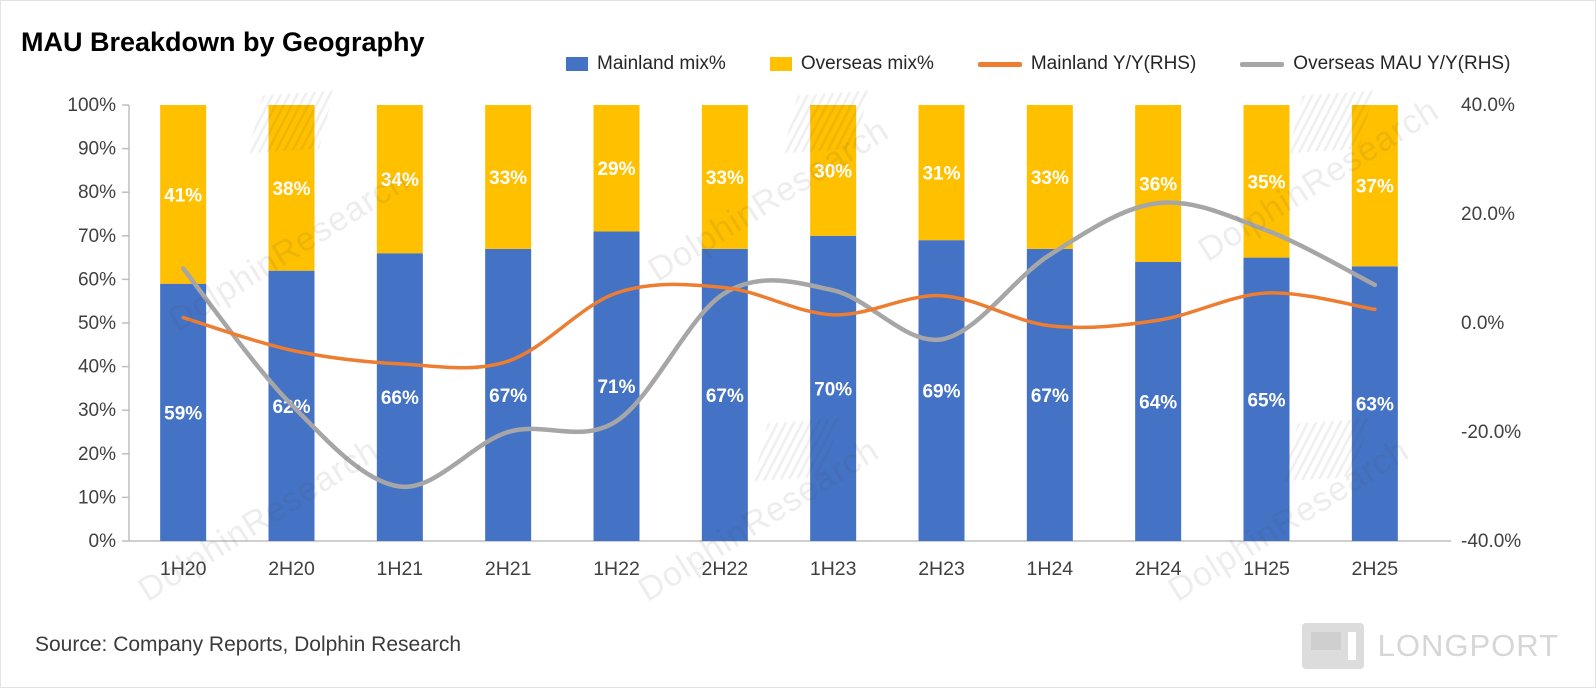 This screenshot has width=1596, height=688. I want to click on chart-title: MAU Breakdown by Geography, so click(223, 42).